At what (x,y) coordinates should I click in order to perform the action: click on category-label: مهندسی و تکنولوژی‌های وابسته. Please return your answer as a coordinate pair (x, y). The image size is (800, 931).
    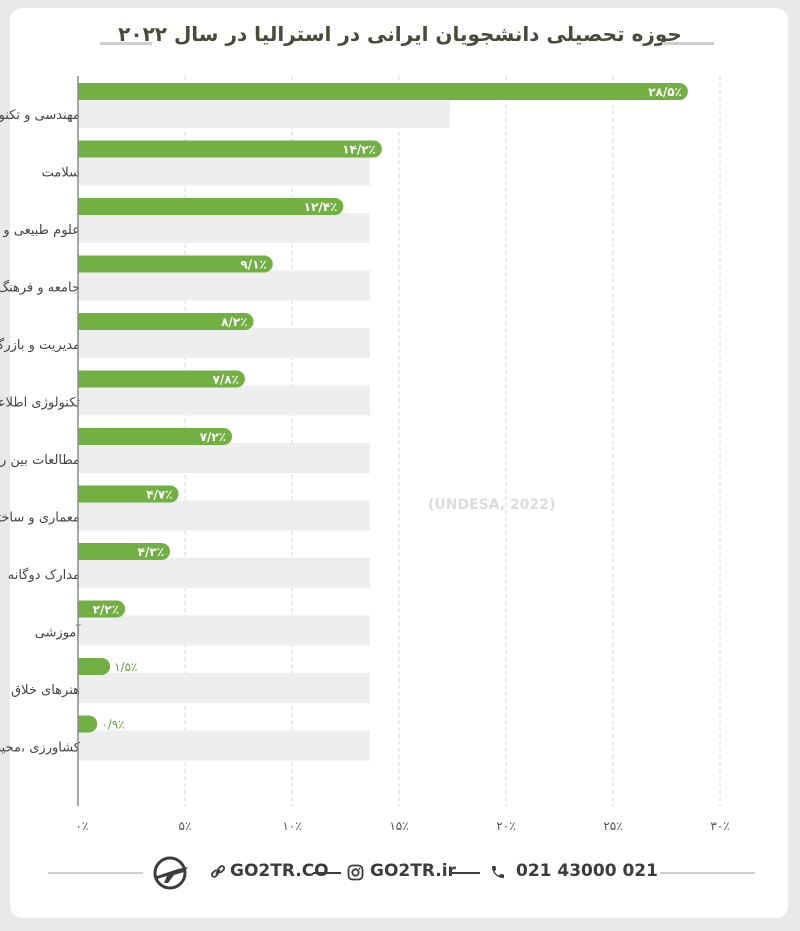
    Looking at the image, I should click on (40, 115).